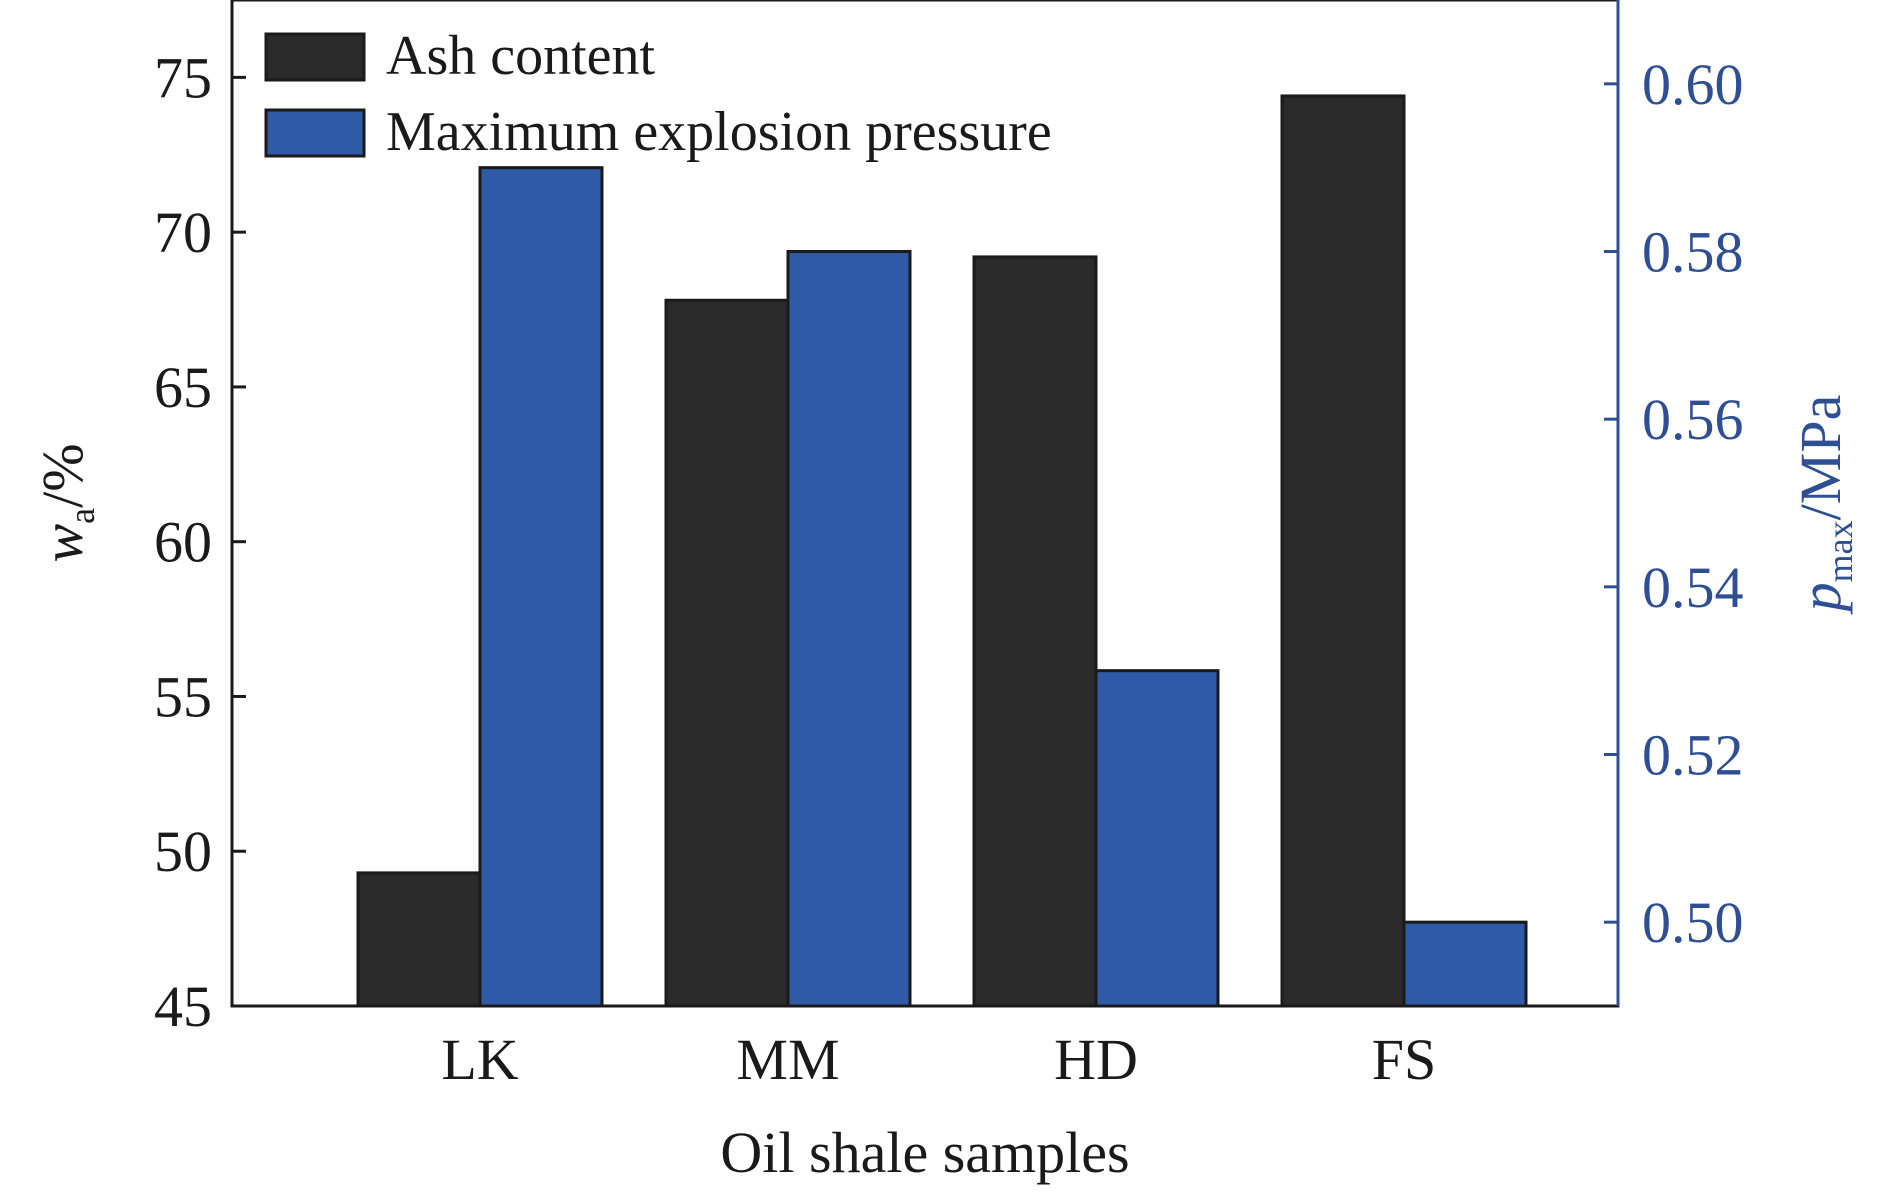  Describe the element at coordinates (521, 56) in the screenshot. I see `legend-label-ash-content: Ash content` at that location.